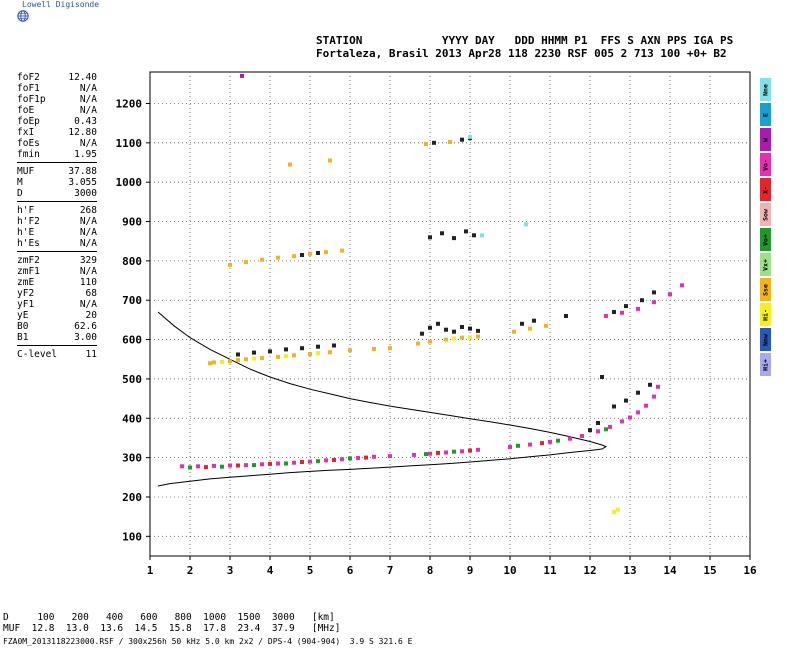 The image size is (800, 650). What do you see at coordinates (765, 264) in the screenshot?
I see `mode-label: Vx+` at bounding box center [765, 264].